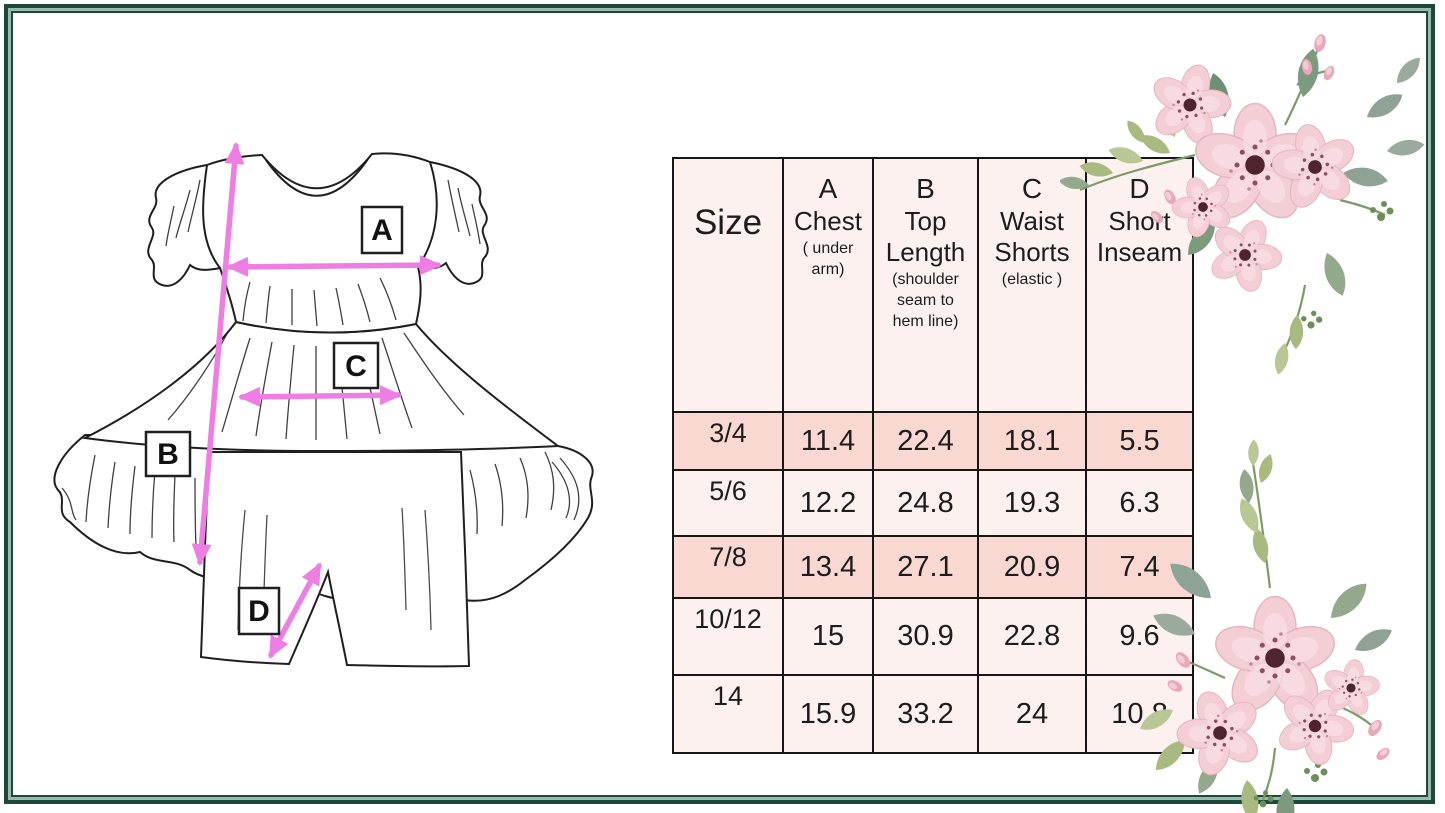  What do you see at coordinates (1032, 285) in the screenshot?
I see `column-header-waist: C Waist Shorts (elastic )` at bounding box center [1032, 285].